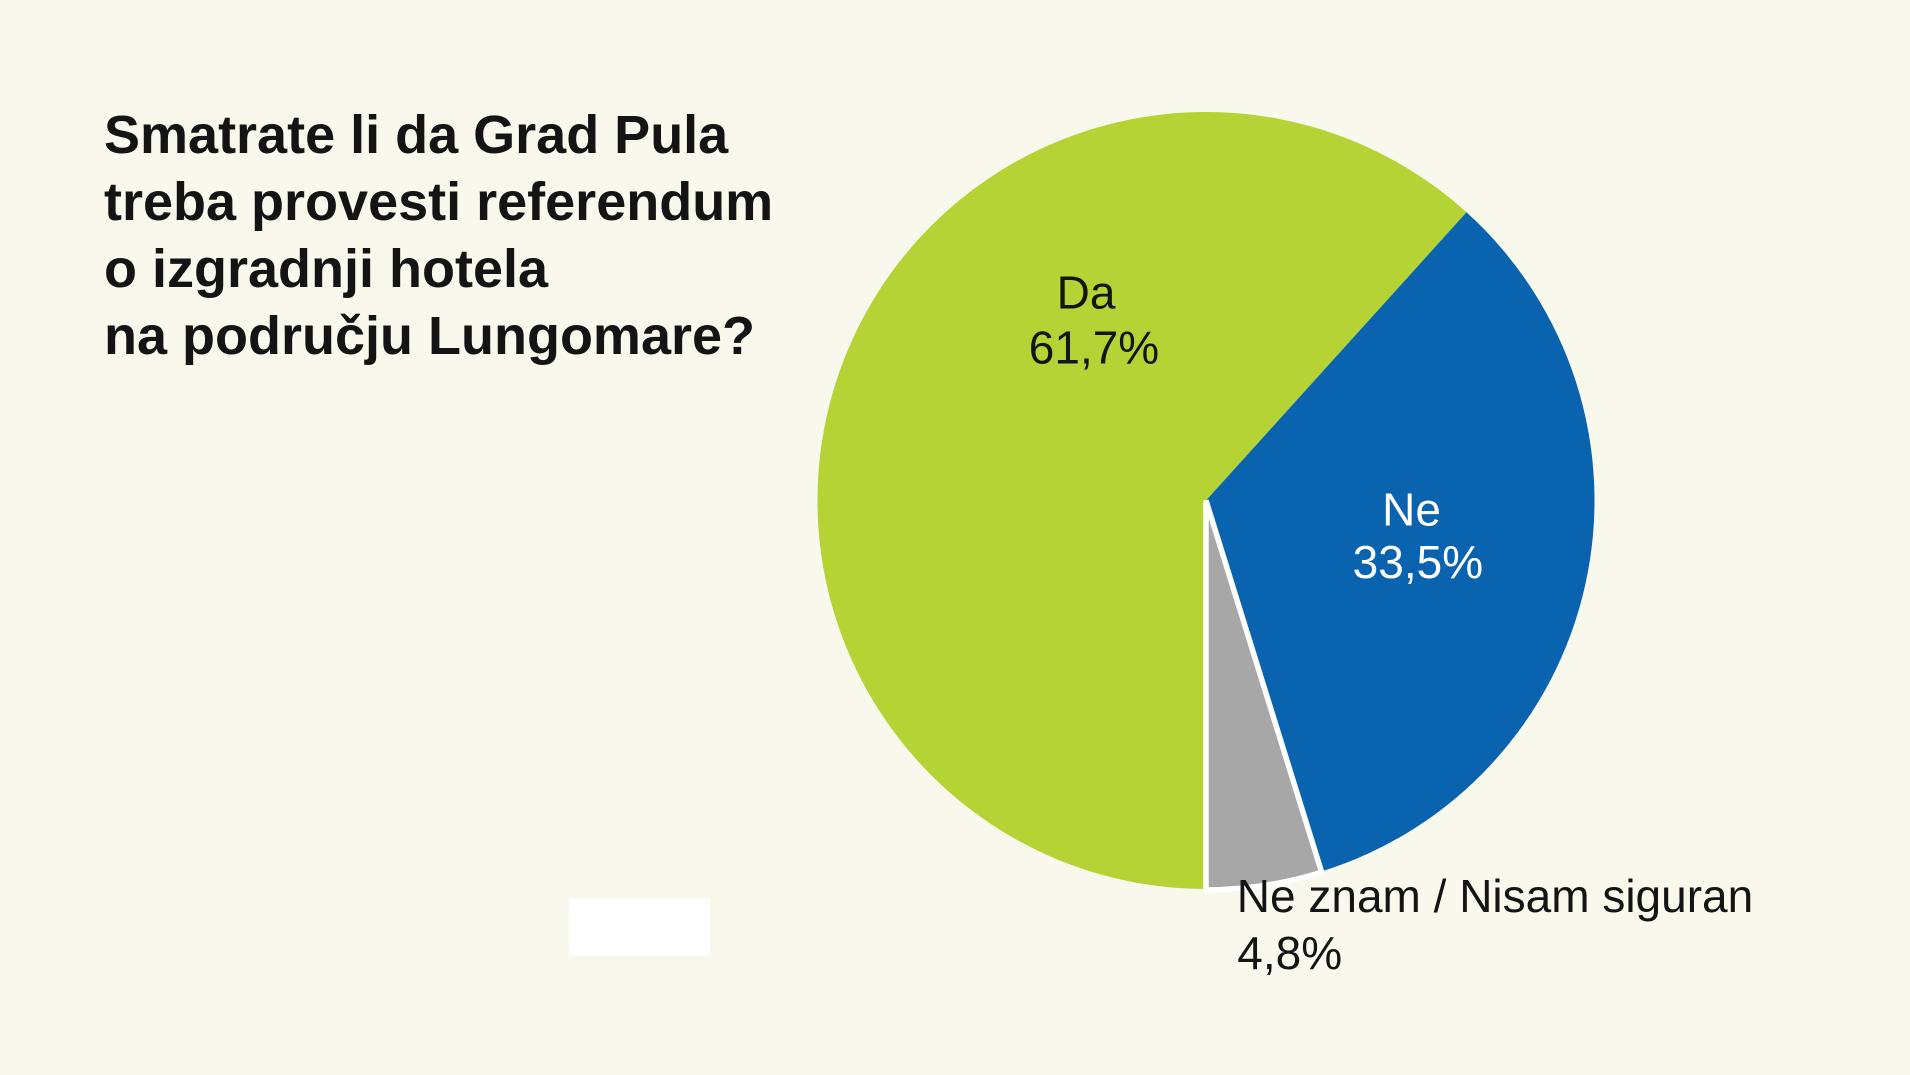 The width and height of the screenshot is (1910, 1075). What do you see at coordinates (1495, 896) in the screenshot?
I see `svg-text: Ne znam / Nisam siguran` at bounding box center [1495, 896].